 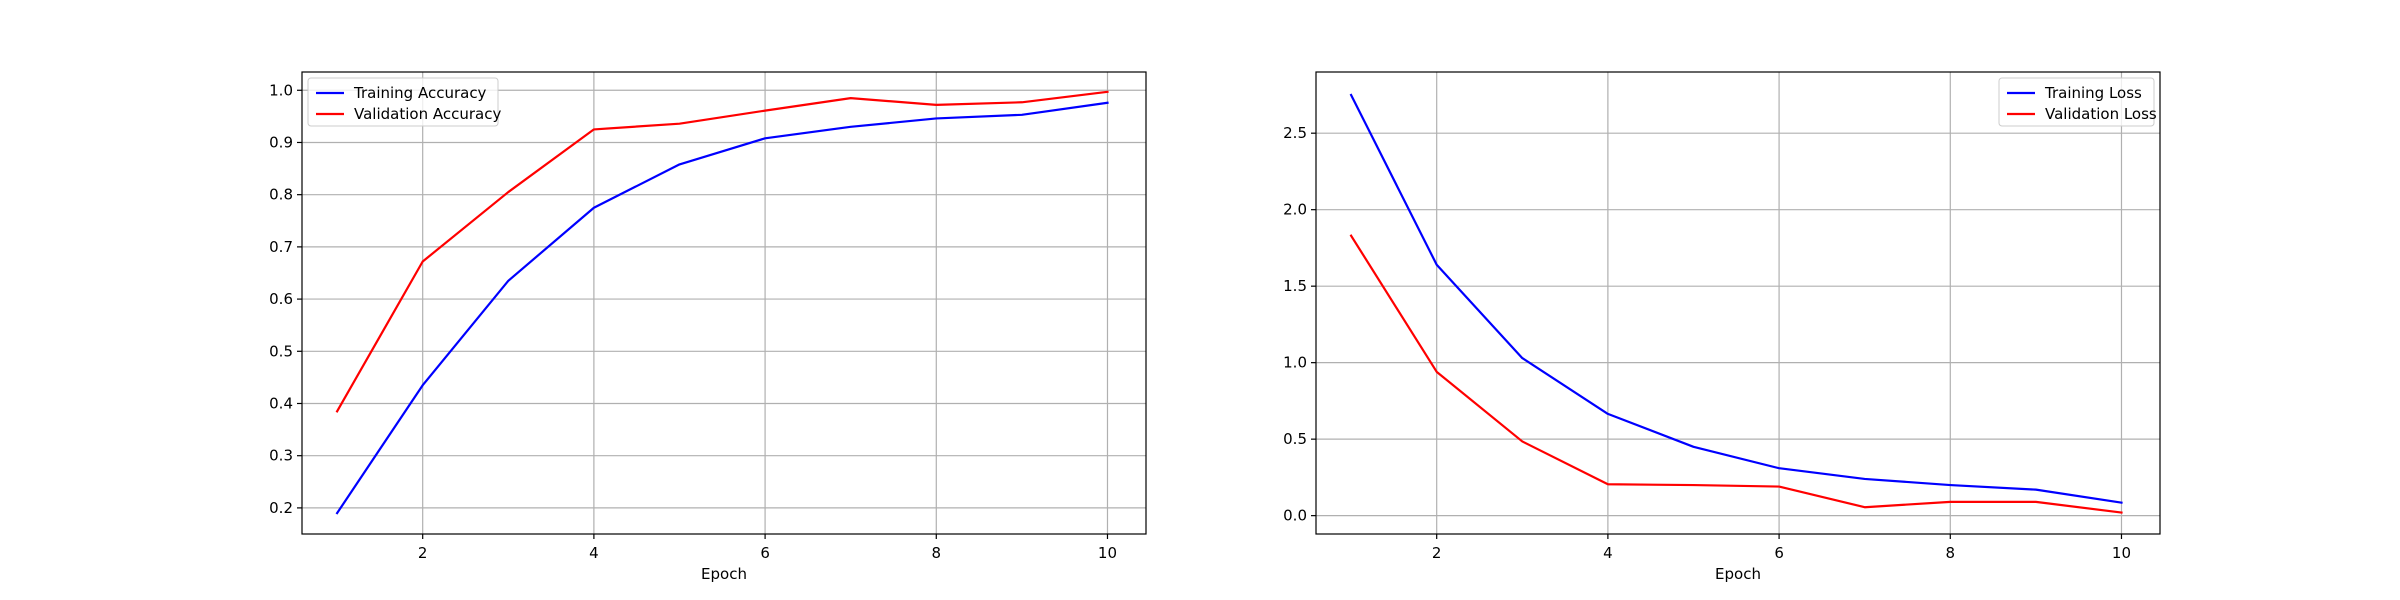 What do you see at coordinates (2101, 114) in the screenshot?
I see `loss-legend-label-validation: Validation Loss` at bounding box center [2101, 114].